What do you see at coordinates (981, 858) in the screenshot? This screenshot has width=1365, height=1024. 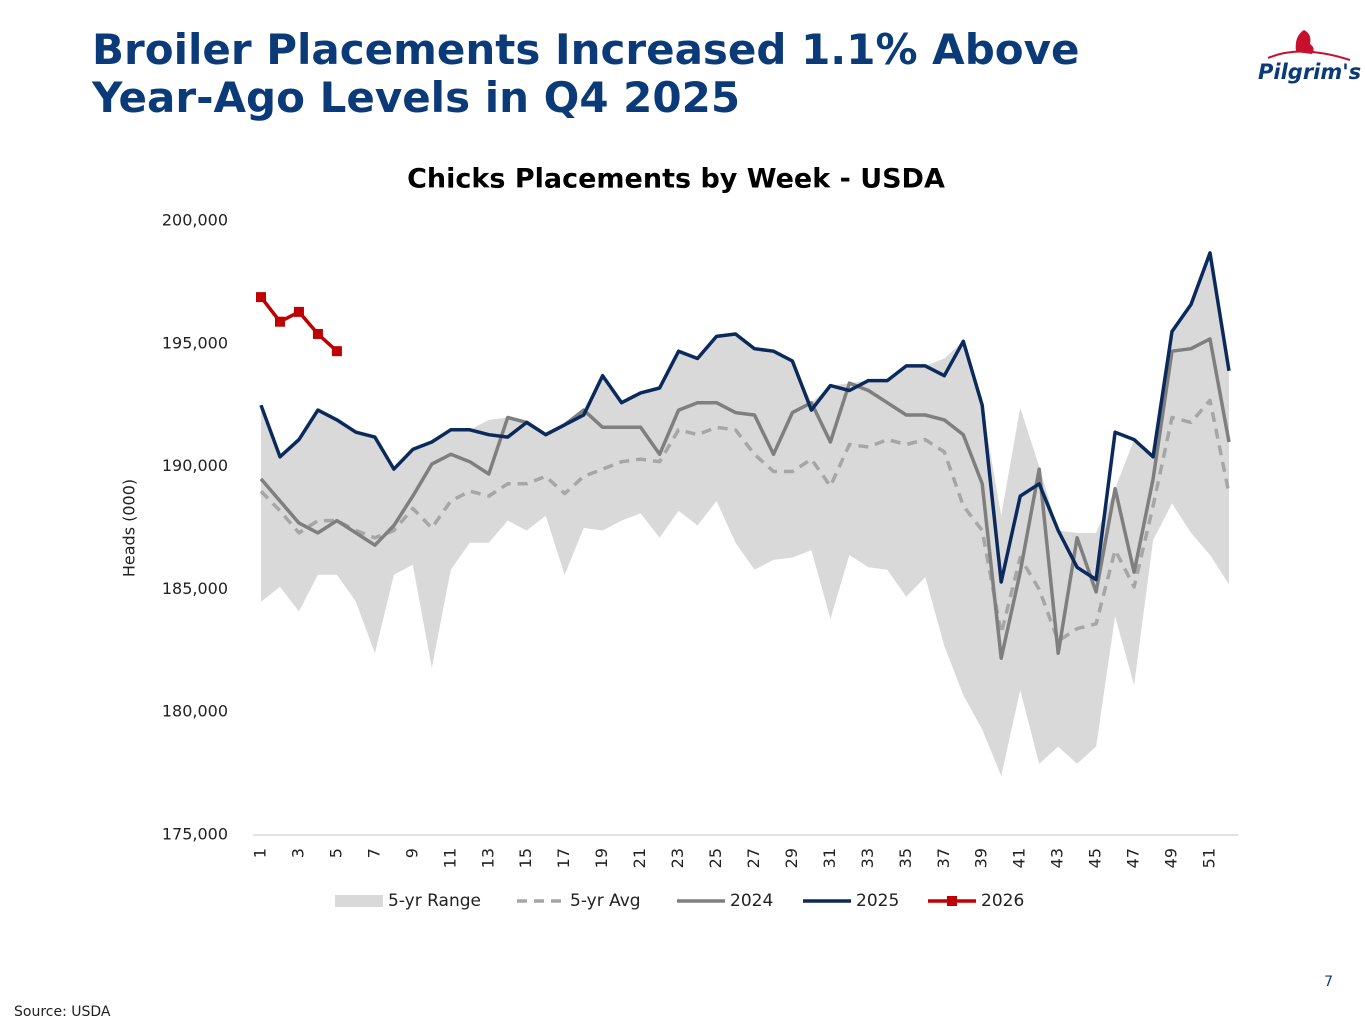 I see `x-tick-label: 39` at bounding box center [981, 858].